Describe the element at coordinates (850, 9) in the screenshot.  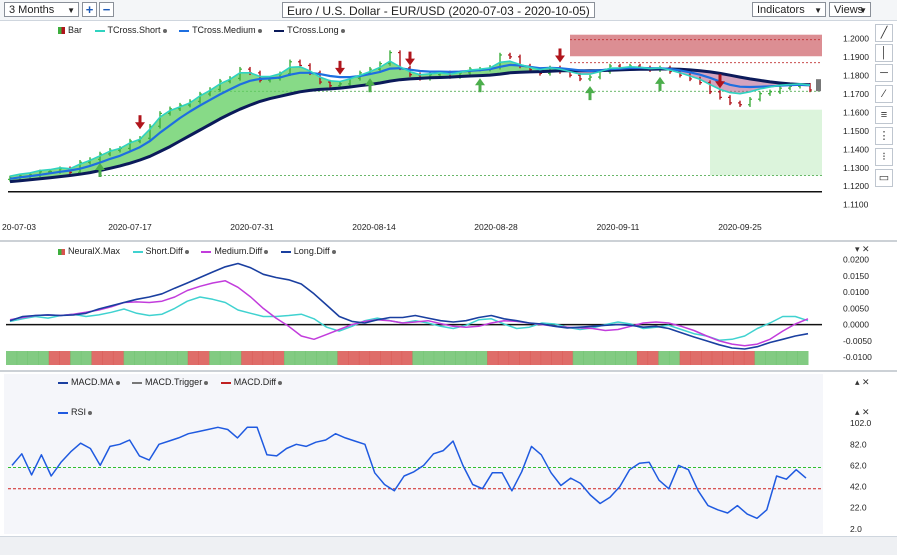
I see `views-dropdown: Views ▼` at that location.